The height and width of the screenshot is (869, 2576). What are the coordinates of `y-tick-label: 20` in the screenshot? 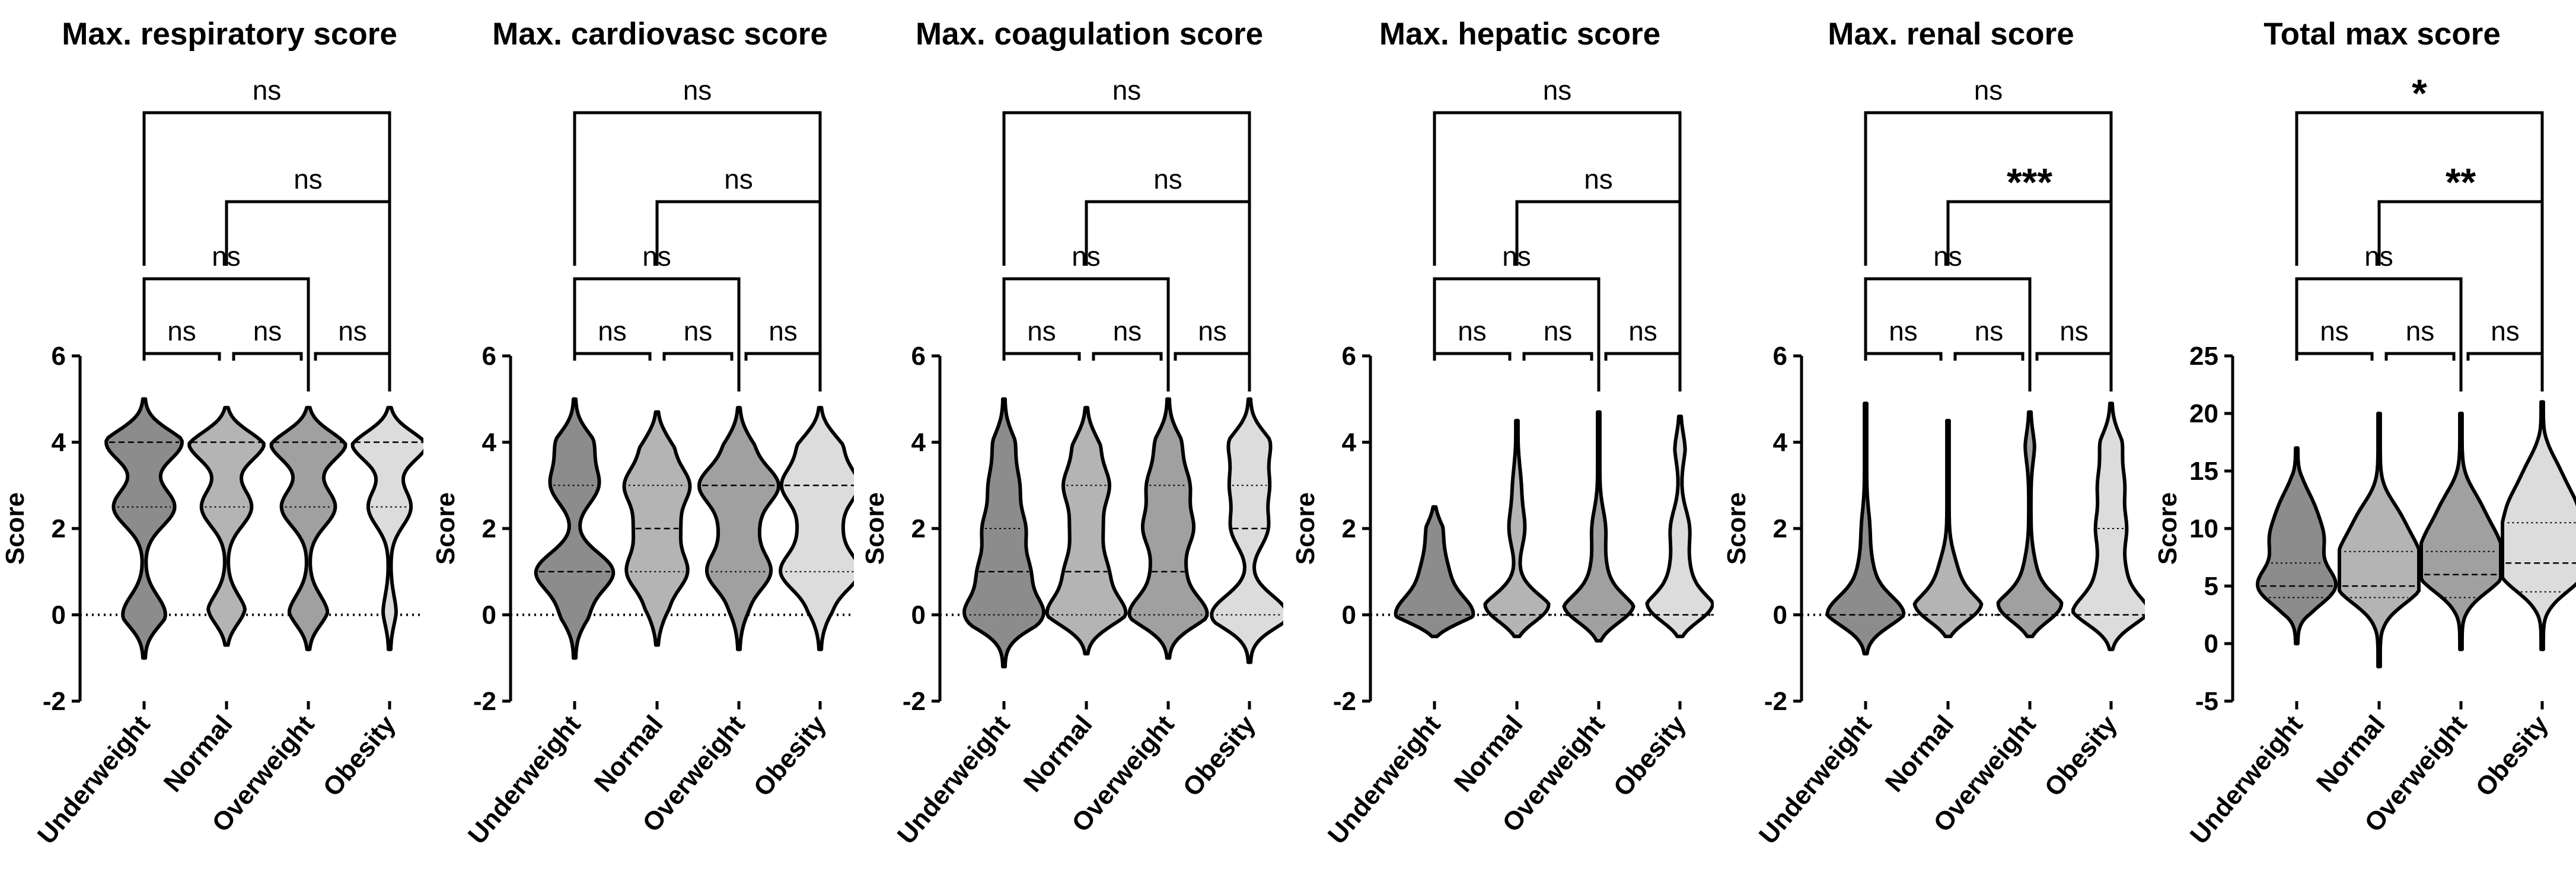 It's located at (2203, 413).